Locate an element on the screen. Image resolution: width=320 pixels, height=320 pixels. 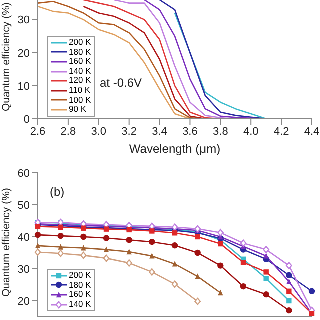
y-tick-label: 0 is located at coordinates (27, 120).